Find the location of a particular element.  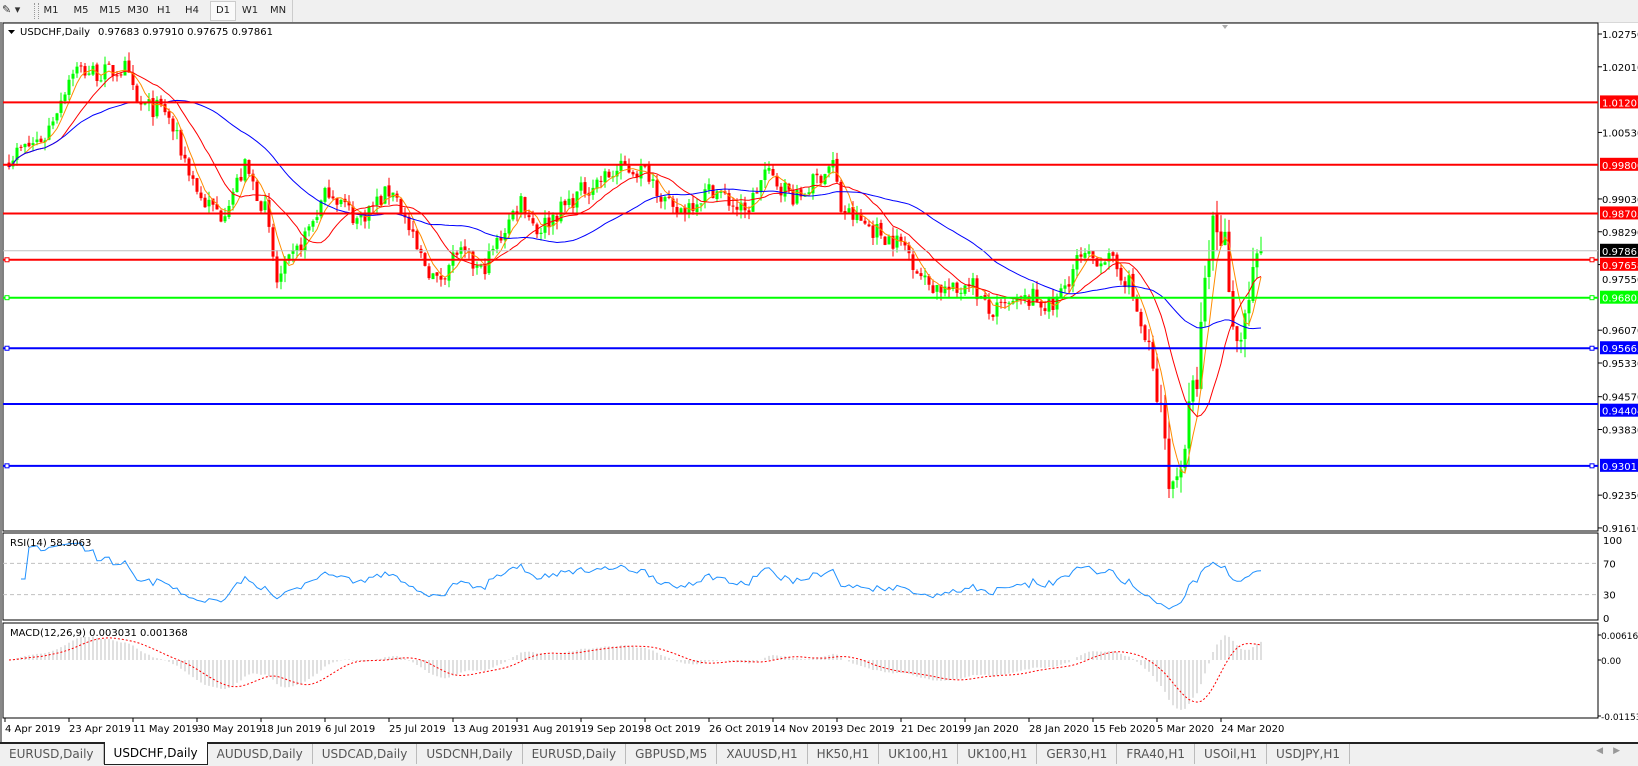

date-axis-label: 4 Apr 2019 is located at coordinates (32, 729).